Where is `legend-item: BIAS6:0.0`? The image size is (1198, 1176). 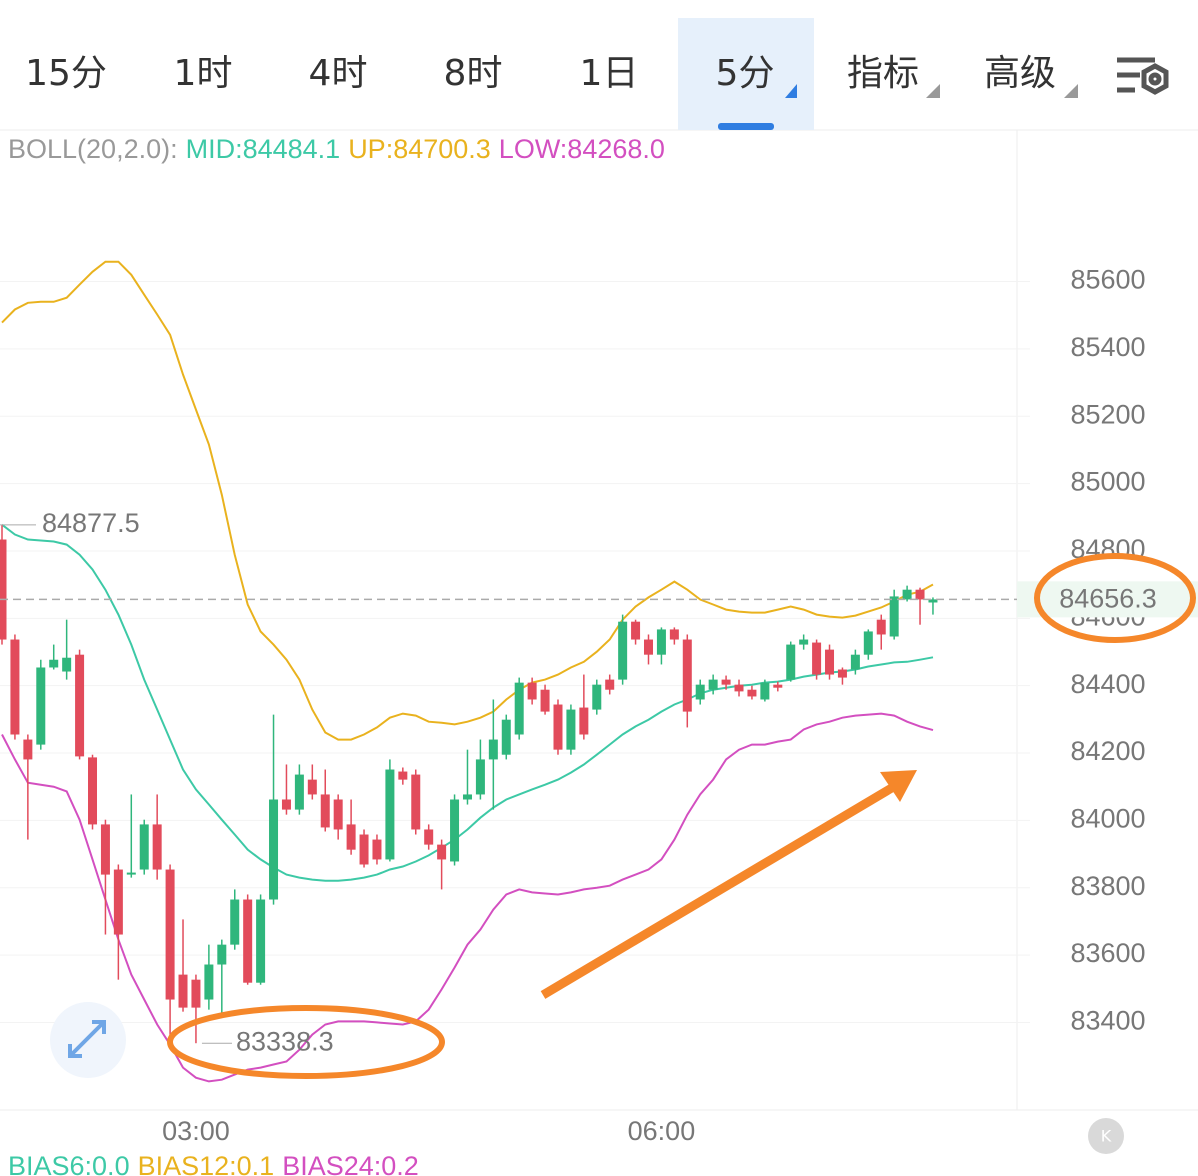
legend-item: BIAS6:0.0 is located at coordinates (69, 1163).